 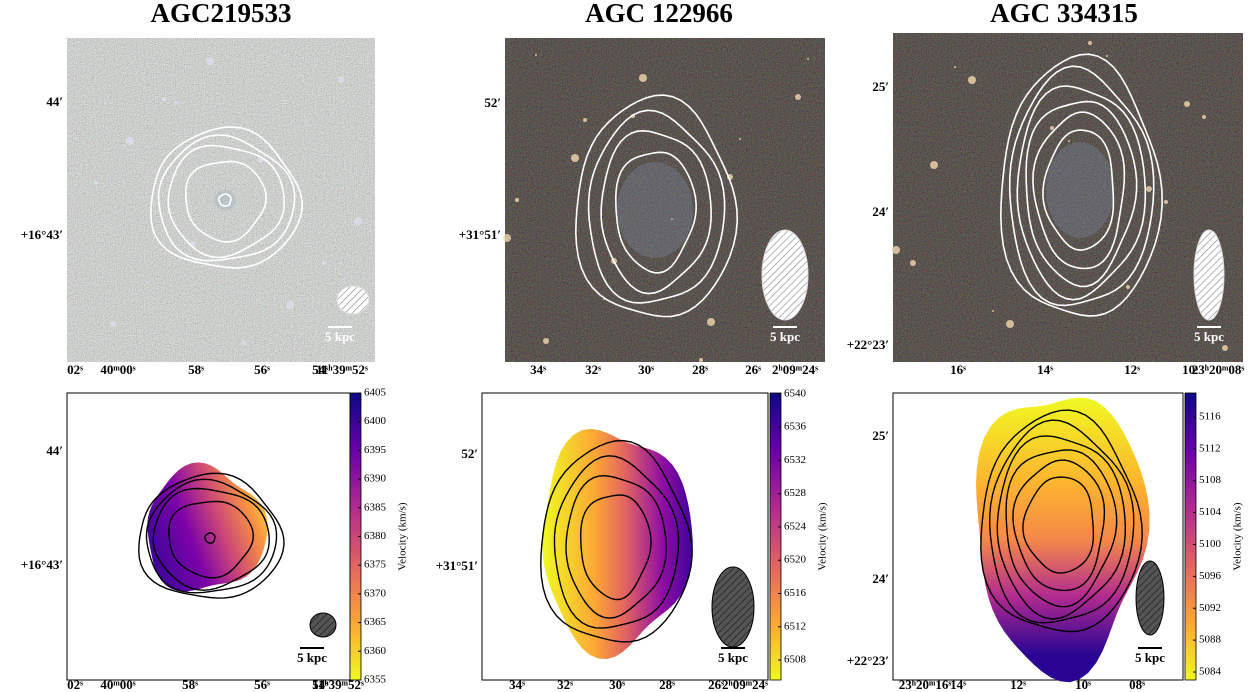 I want to click on dec-tick-label: 52′, so click(x=492, y=102).